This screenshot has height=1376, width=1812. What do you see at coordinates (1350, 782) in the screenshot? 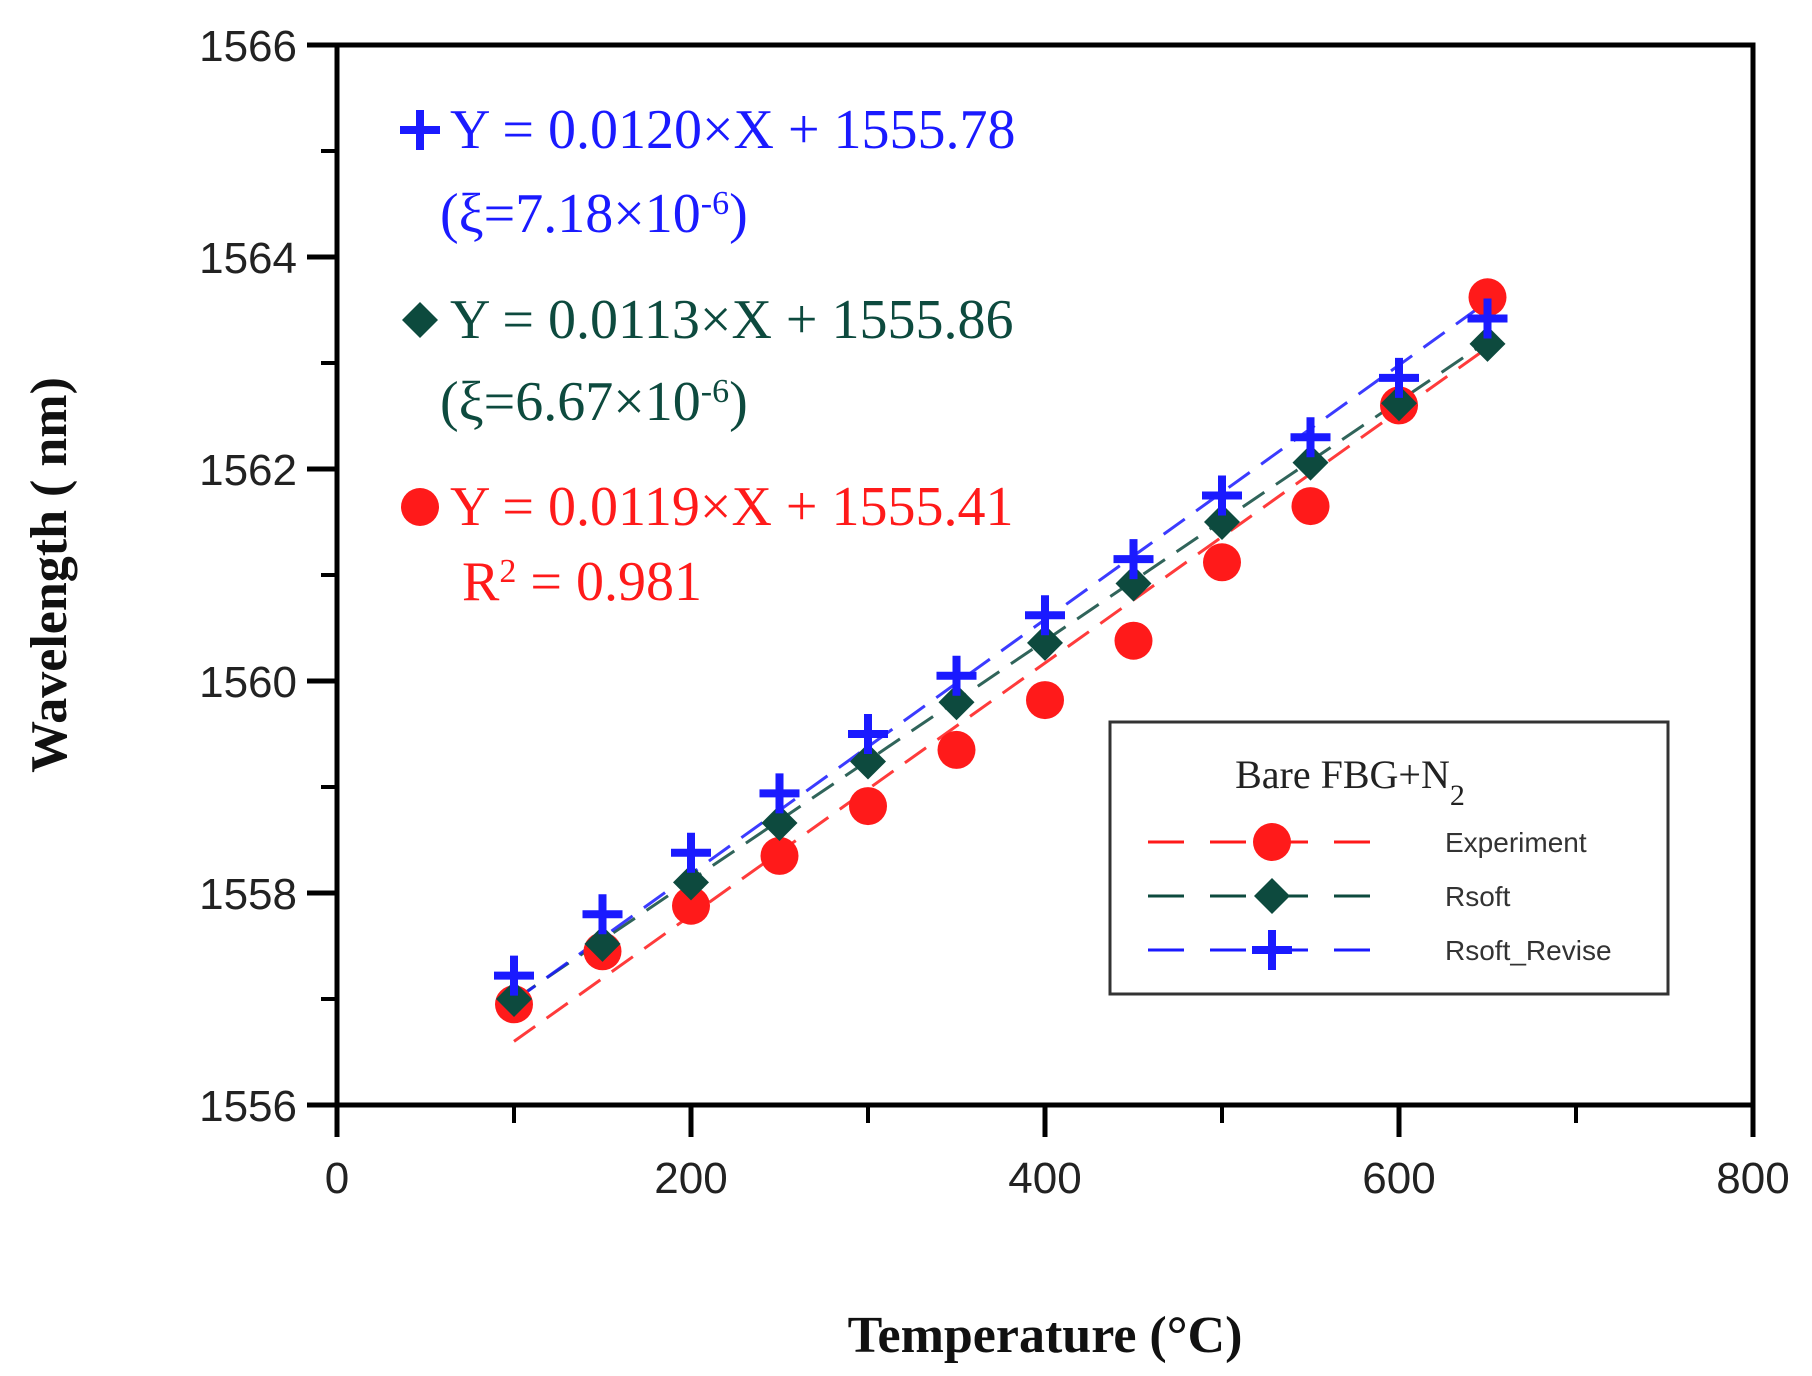
I see `legend-title: Bare FBG+N2` at bounding box center [1350, 782].